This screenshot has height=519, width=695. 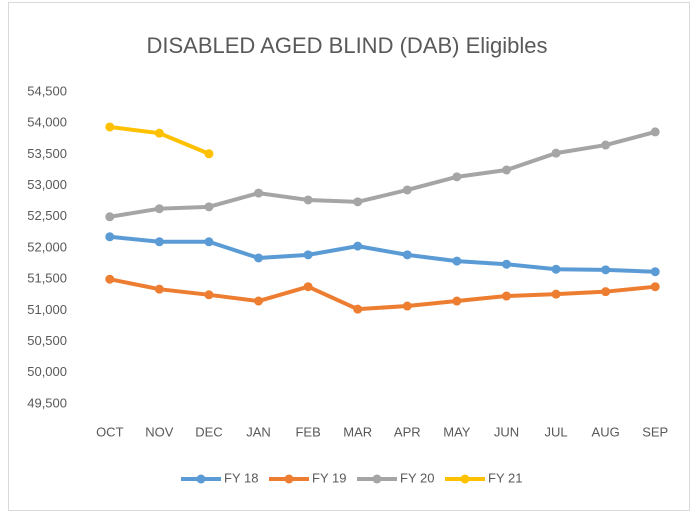 I want to click on x-tick-label: APR, so click(x=407, y=431).